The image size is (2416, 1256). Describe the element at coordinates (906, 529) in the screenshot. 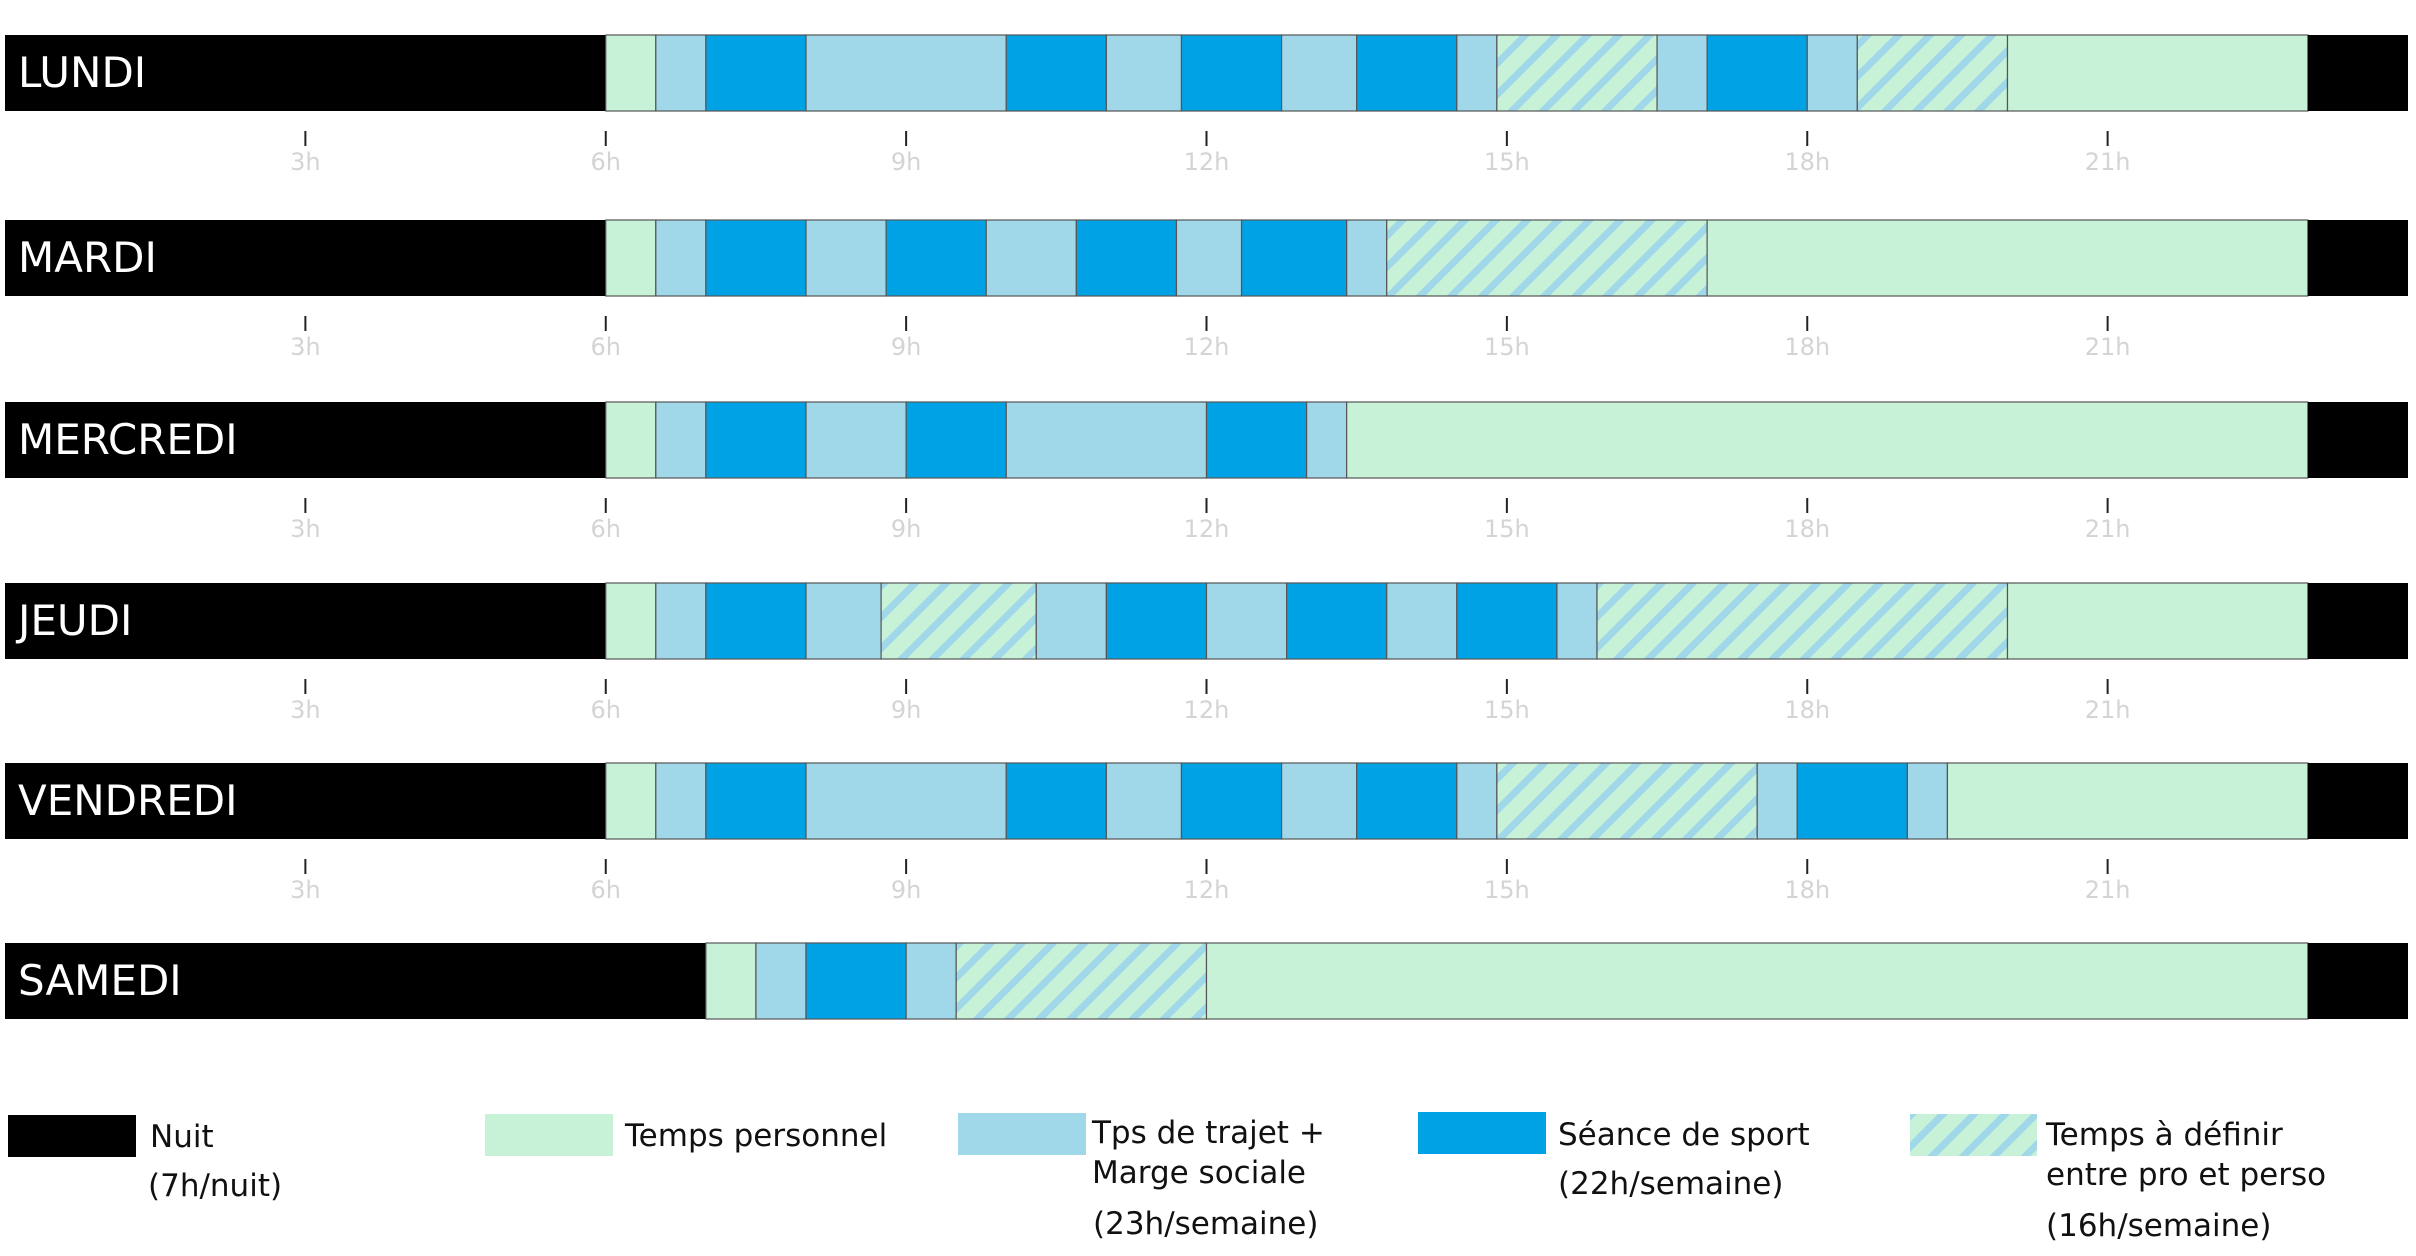

I see `tick-label-mercredi-2: 9h` at that location.